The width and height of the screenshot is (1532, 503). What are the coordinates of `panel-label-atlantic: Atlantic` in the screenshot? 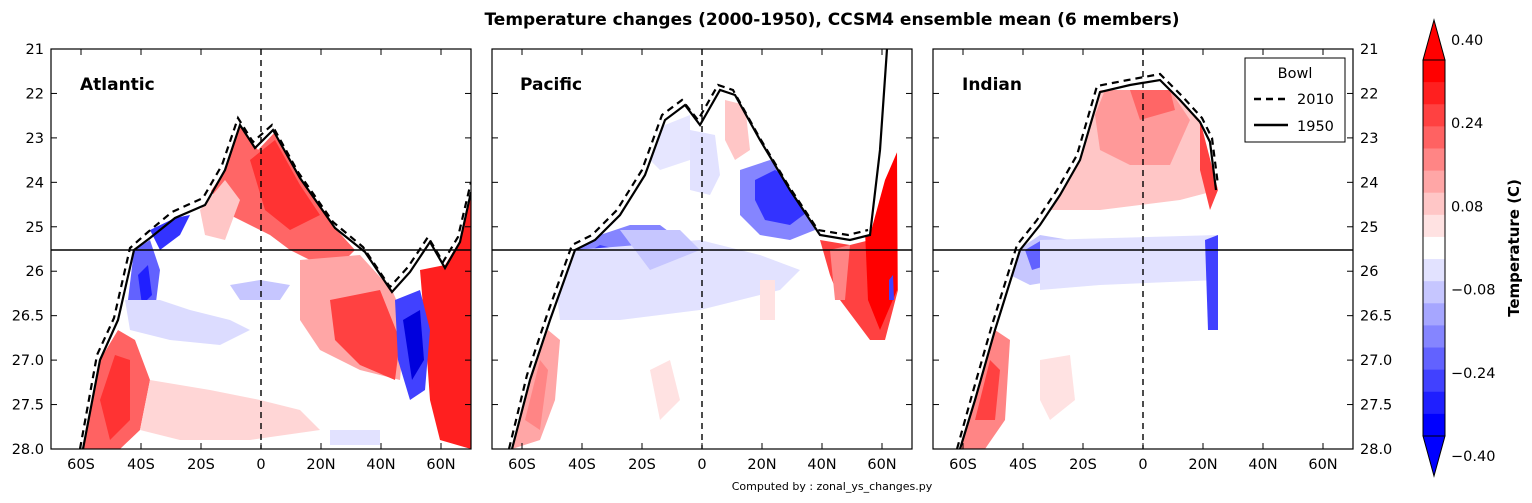 It's located at (117, 85).